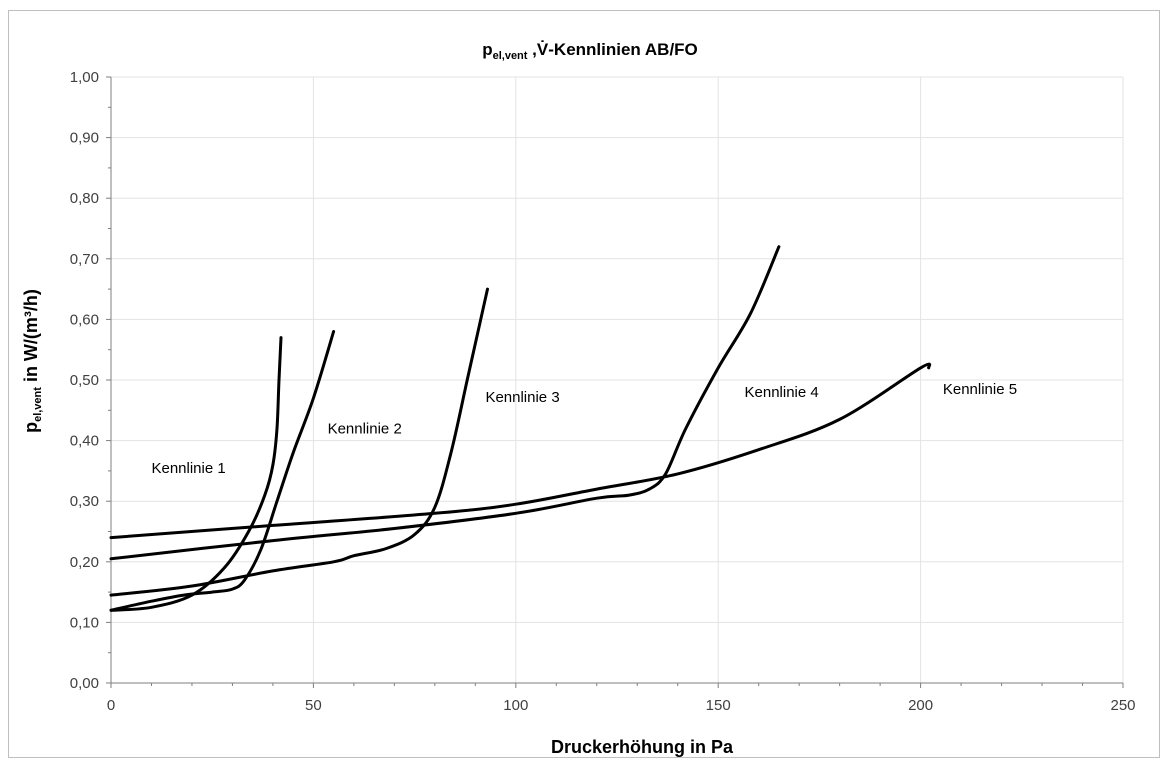 Image resolution: width=1169 pixels, height=761 pixels. Describe the element at coordinates (487, 49) in the screenshot. I see `chart-title-part-p: p` at that location.